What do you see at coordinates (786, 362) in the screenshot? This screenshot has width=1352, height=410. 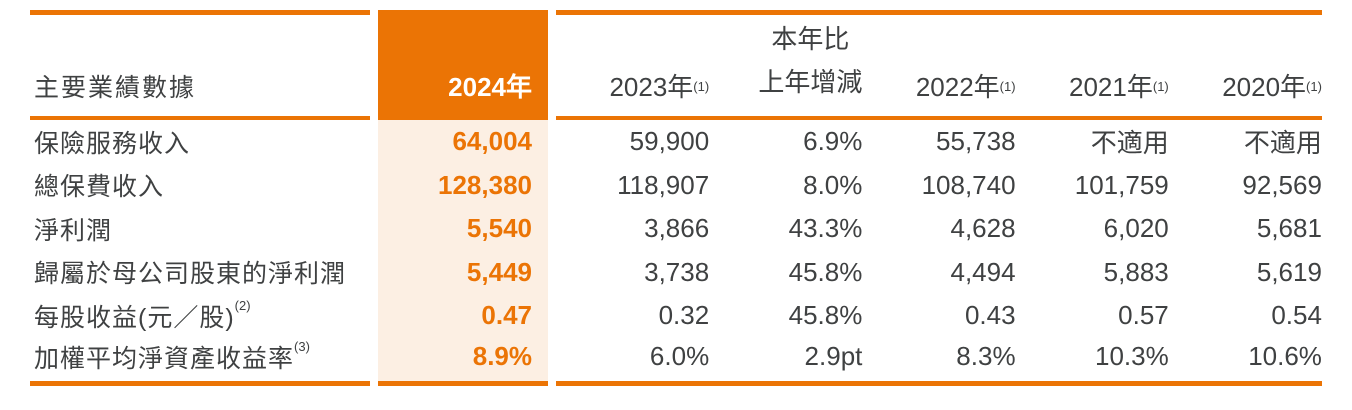 I see `cell-change: 2.9pt` at bounding box center [786, 362].